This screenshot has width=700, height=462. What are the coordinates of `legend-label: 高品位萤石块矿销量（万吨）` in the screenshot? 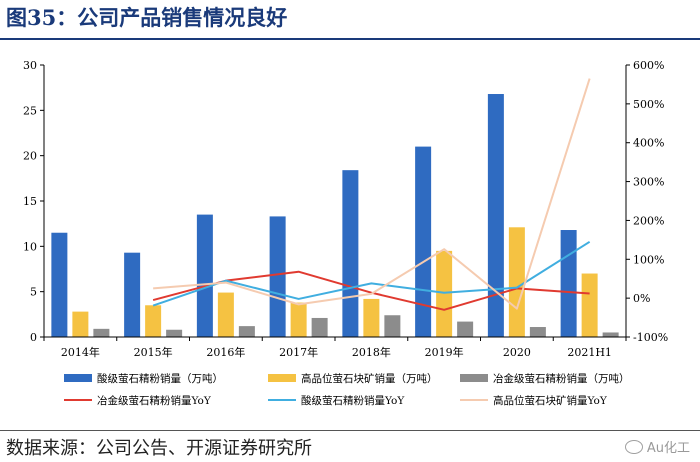 It's located at (369, 378).